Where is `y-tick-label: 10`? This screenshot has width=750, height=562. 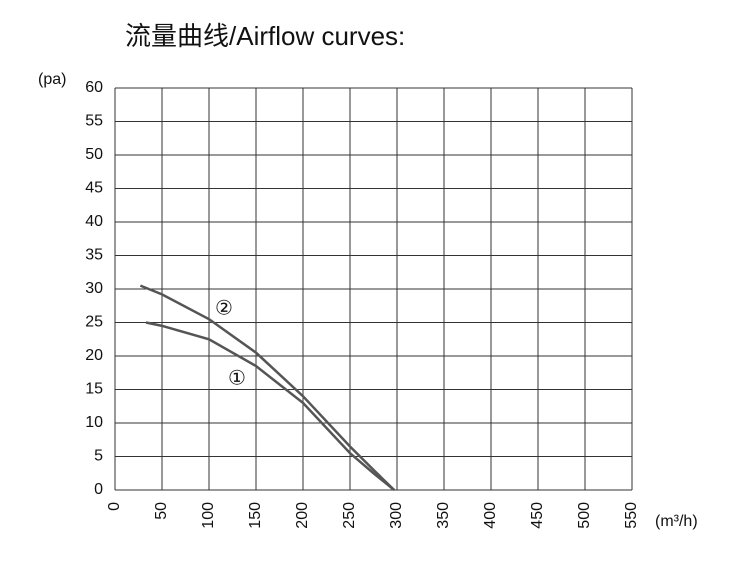 y-tick-label: 10 is located at coordinates (94, 422).